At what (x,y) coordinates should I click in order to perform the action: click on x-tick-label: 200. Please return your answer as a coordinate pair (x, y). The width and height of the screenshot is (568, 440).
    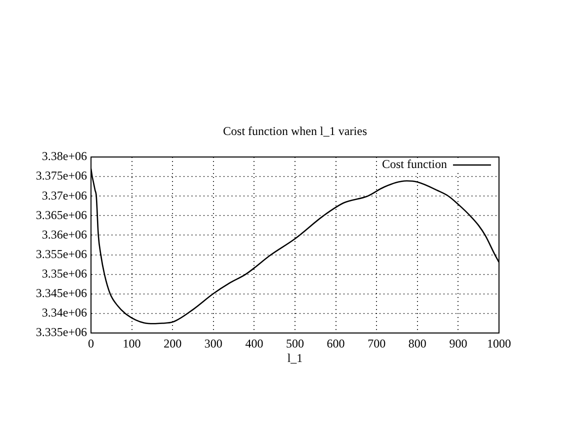
    Looking at the image, I should click on (173, 343).